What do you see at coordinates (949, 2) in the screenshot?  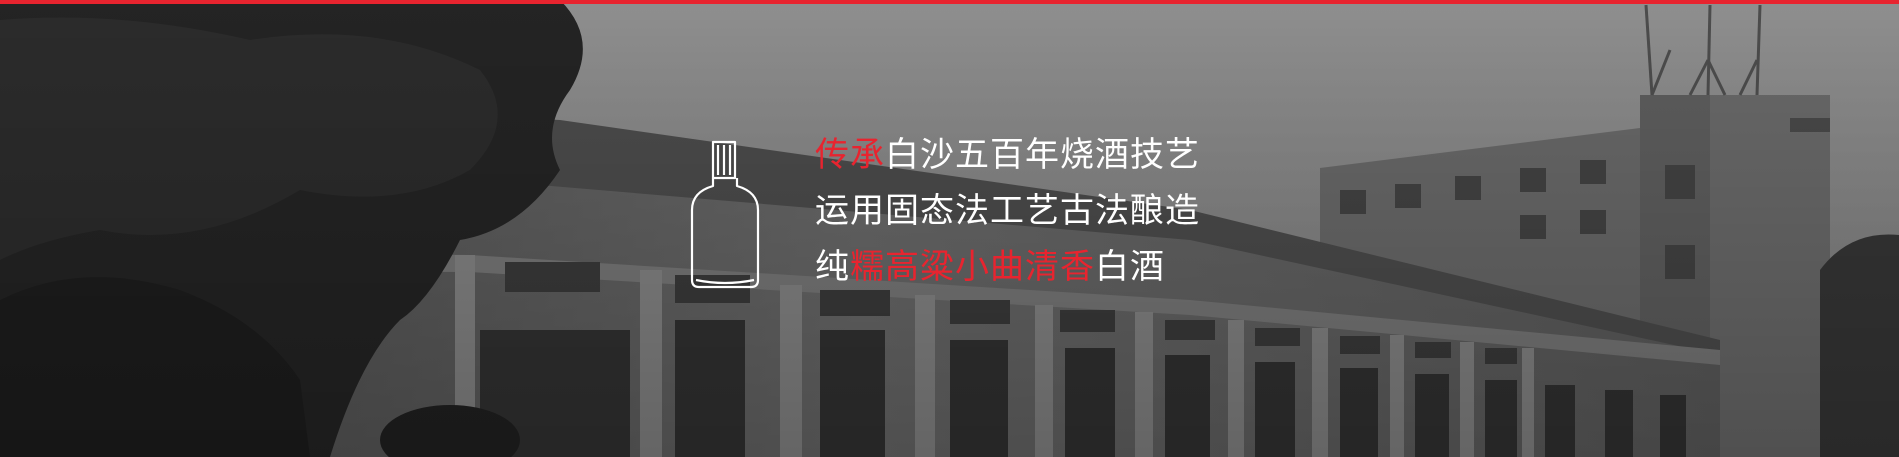 I see `top-accent-line` at bounding box center [949, 2].